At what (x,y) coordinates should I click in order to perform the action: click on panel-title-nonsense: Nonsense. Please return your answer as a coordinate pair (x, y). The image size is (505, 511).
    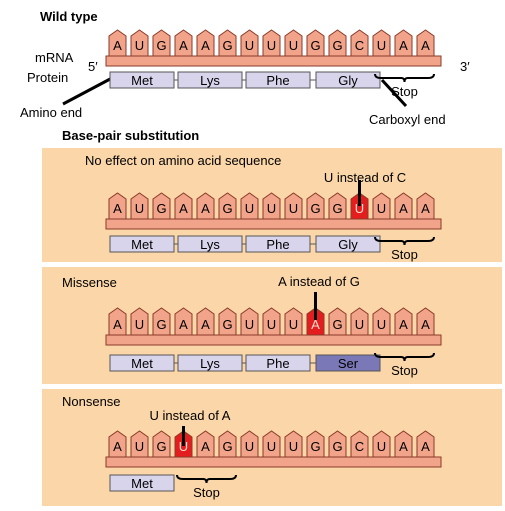
    Looking at the image, I should click on (91, 401).